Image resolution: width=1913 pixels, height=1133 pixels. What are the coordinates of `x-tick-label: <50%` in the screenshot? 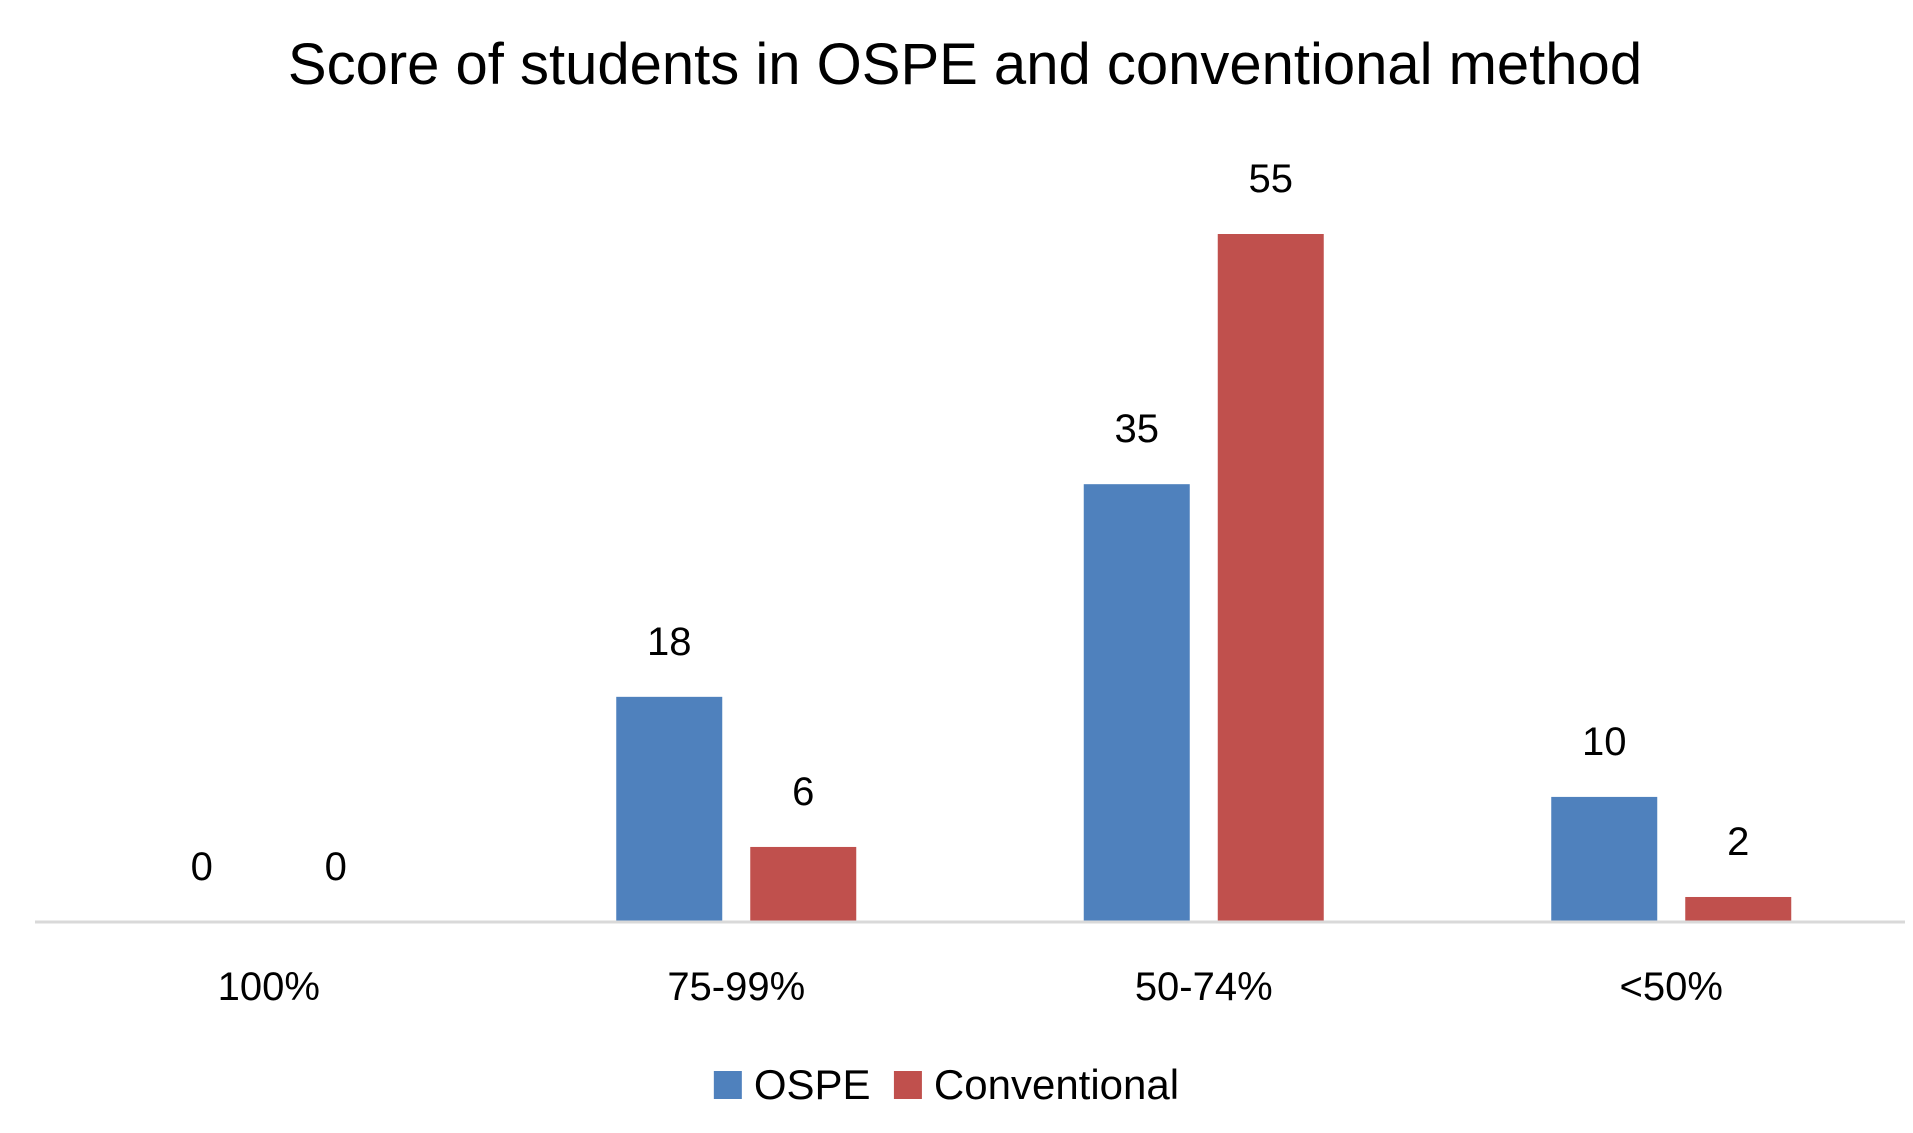 It's located at (1671, 987).